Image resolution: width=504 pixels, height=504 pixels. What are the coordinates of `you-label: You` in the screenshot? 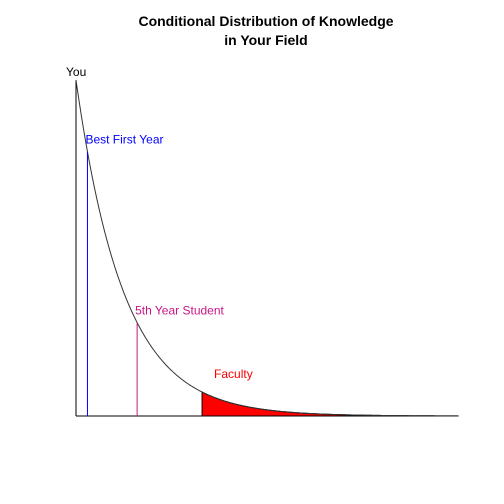 It's located at (76, 72).